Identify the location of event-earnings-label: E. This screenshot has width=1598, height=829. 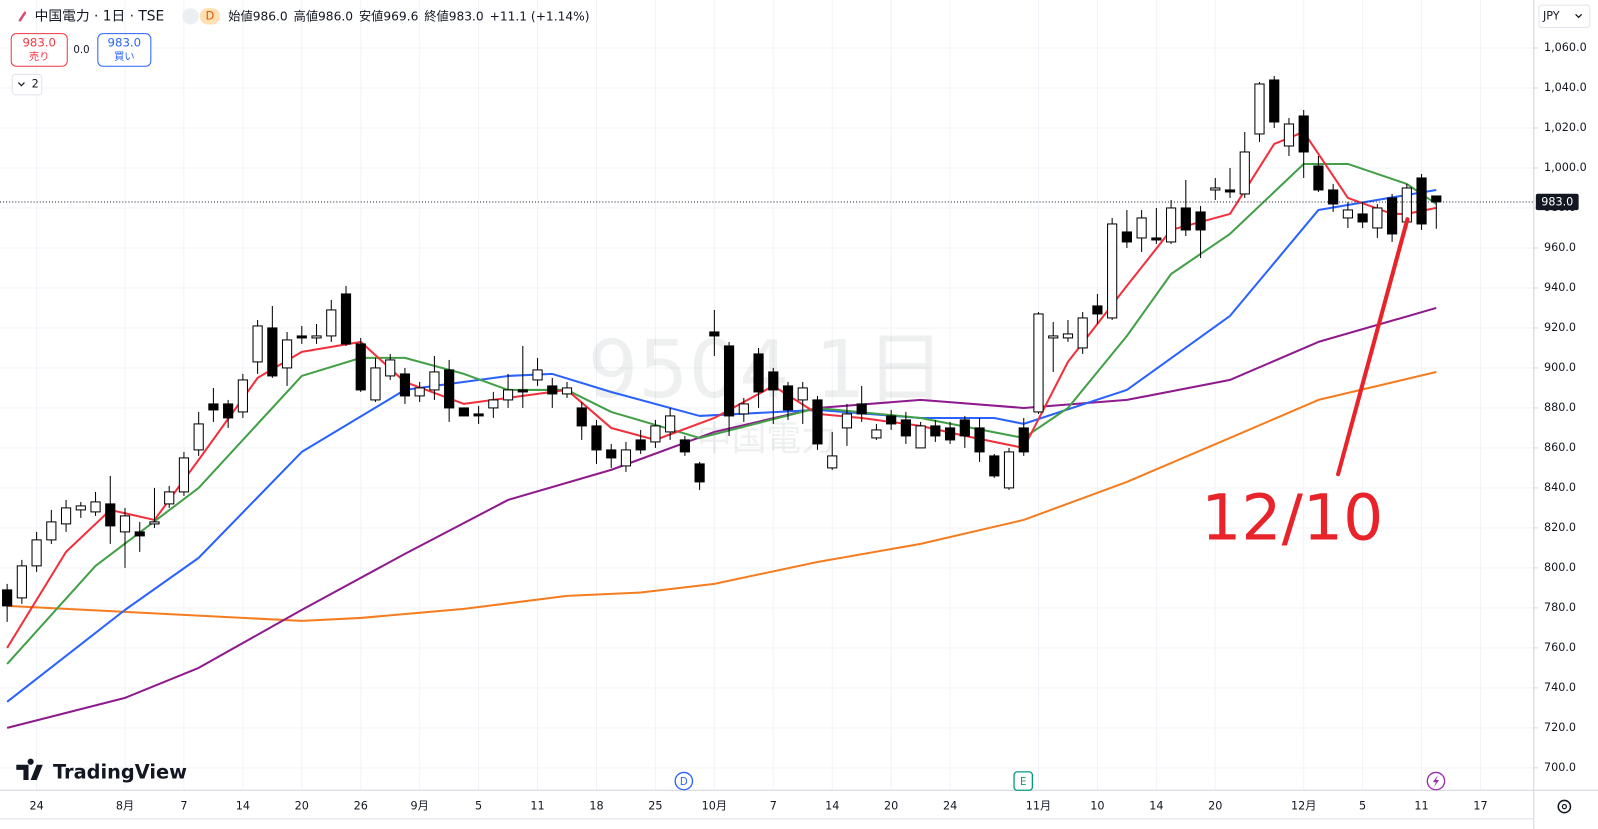
(1023, 782).